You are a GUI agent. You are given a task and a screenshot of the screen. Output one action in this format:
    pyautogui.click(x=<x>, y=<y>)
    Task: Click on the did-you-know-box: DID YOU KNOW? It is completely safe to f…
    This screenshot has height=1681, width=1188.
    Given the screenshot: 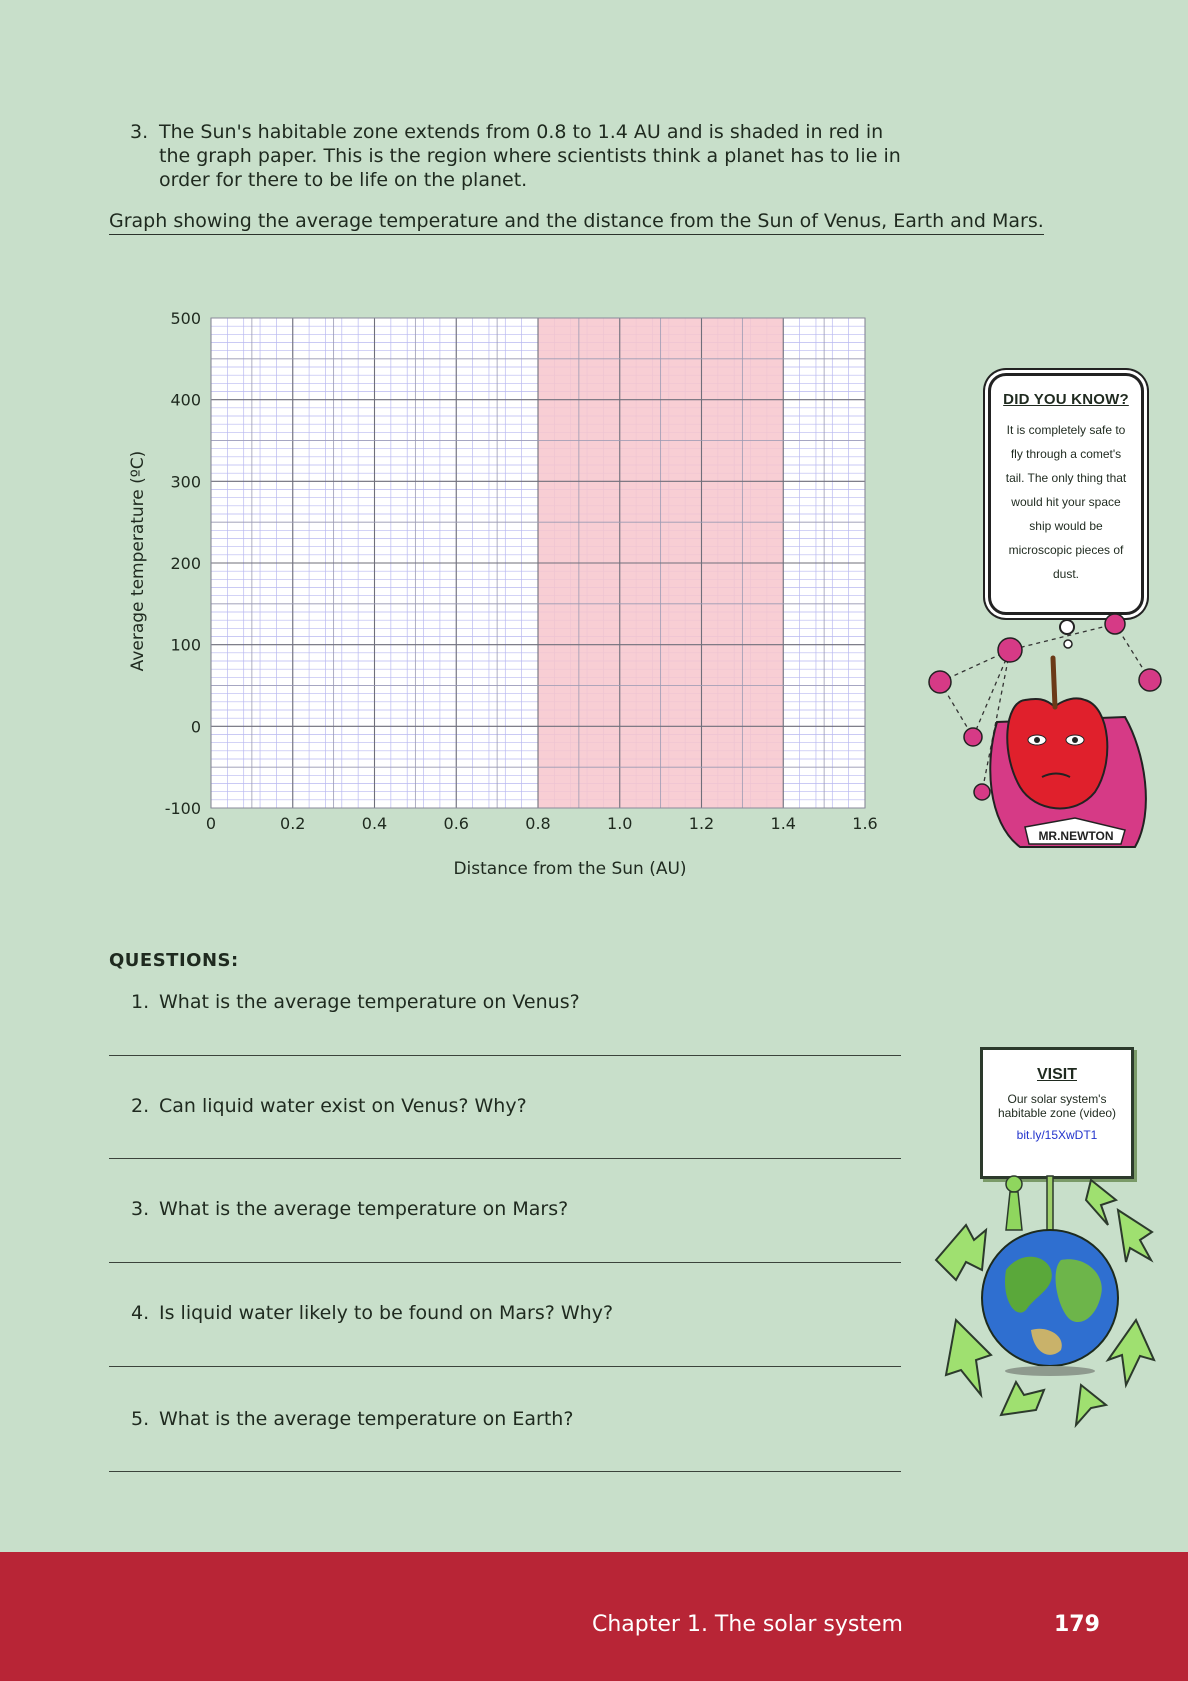 What is the action you would take?
    pyautogui.click(x=1066, y=494)
    